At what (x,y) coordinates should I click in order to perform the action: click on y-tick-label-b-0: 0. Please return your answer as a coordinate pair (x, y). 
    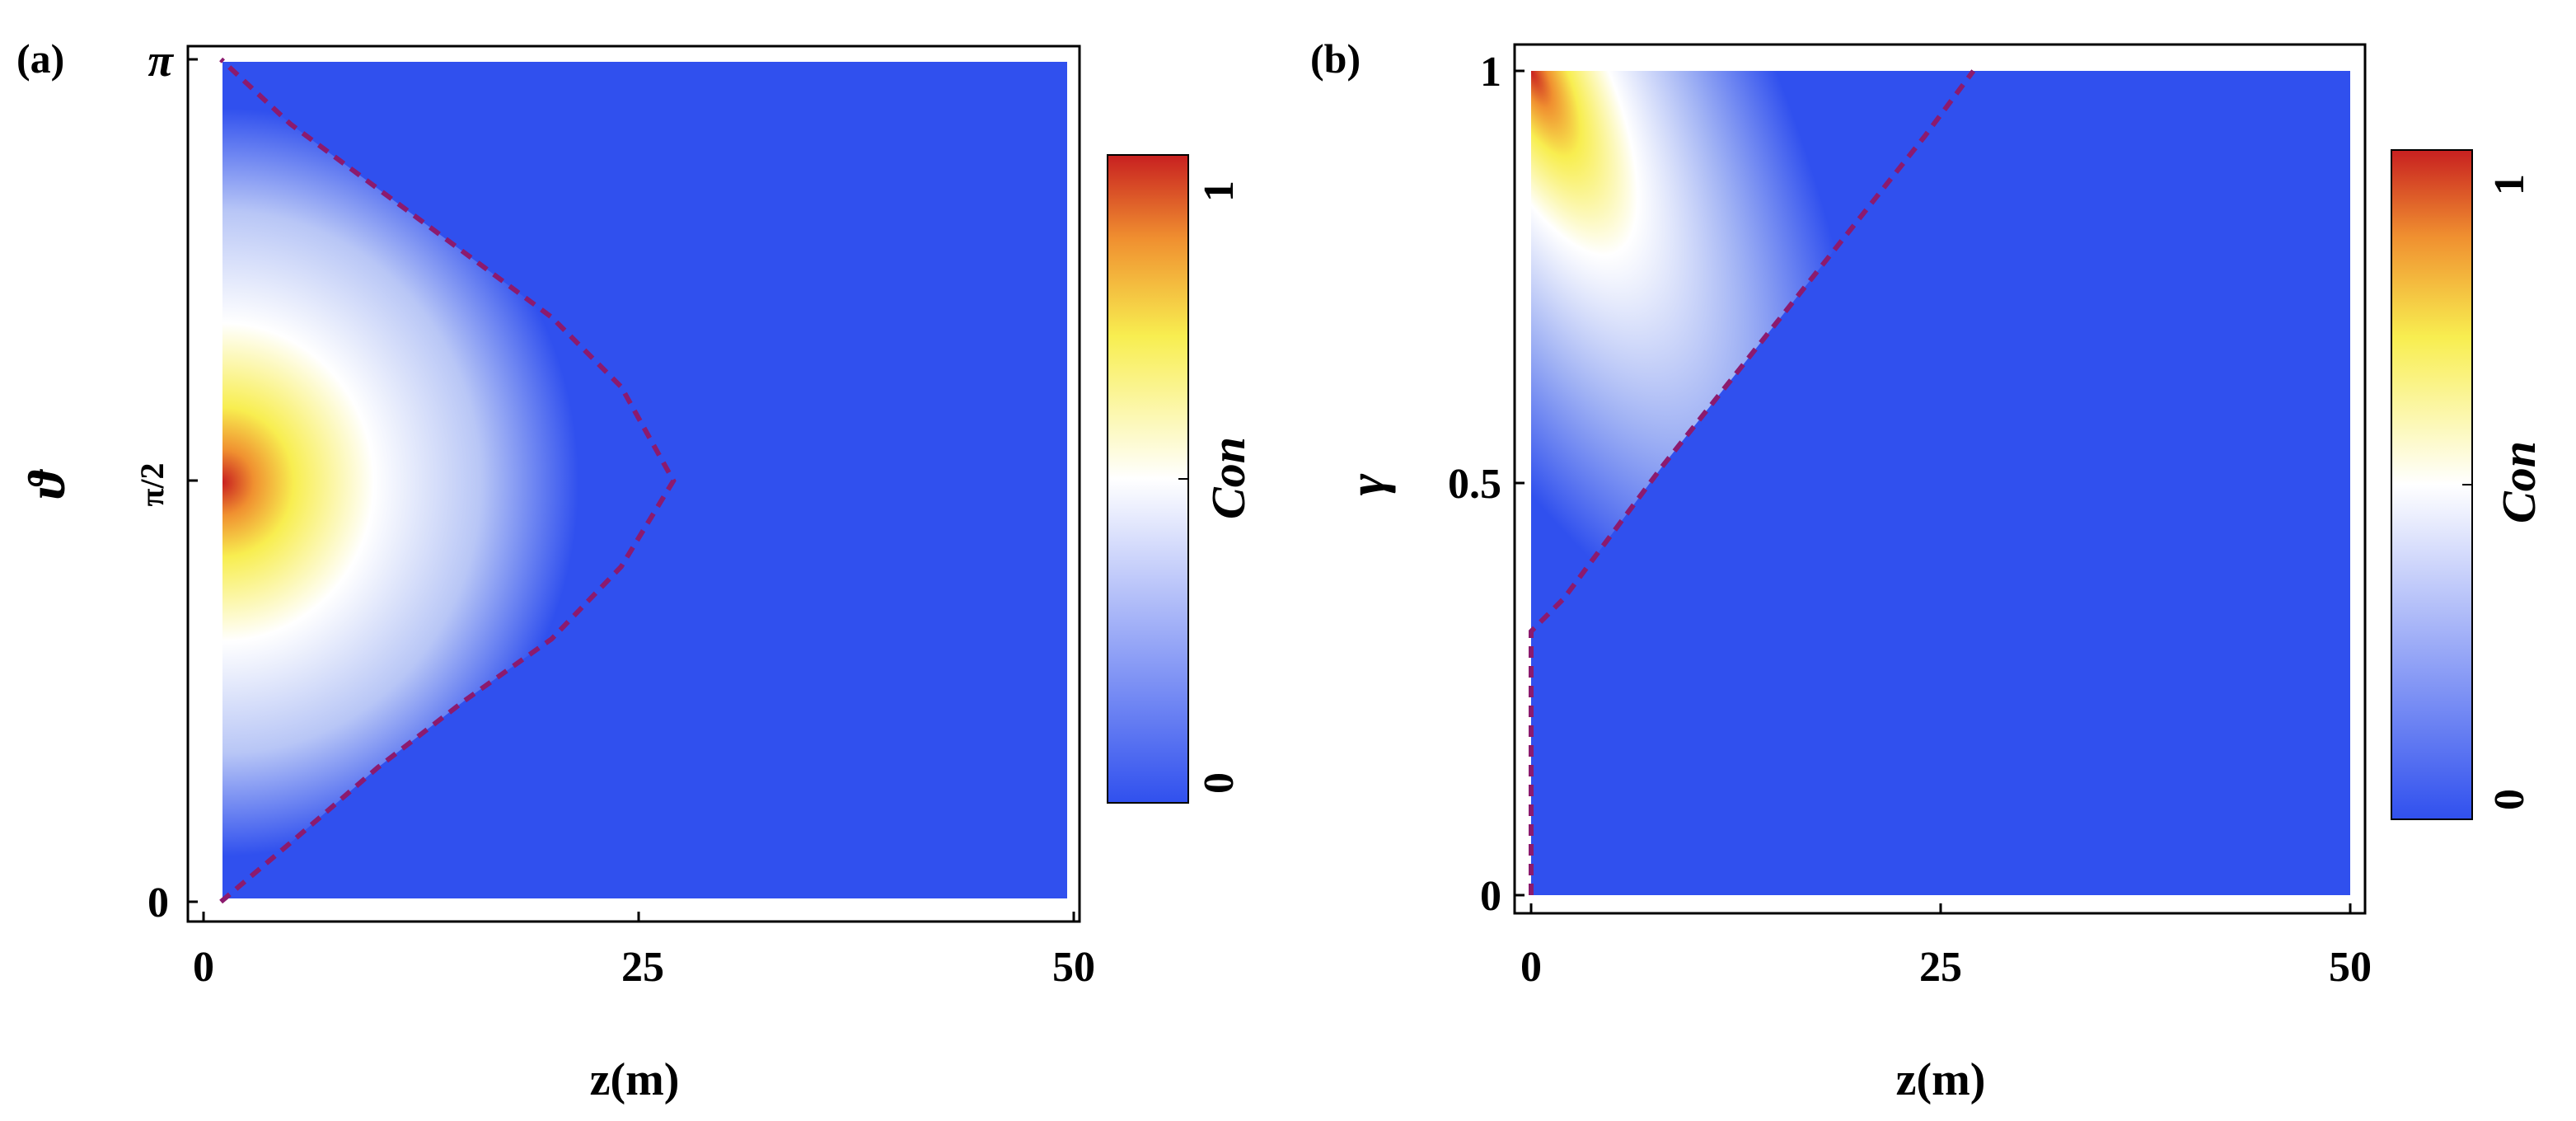
    Looking at the image, I should click on (1490, 896).